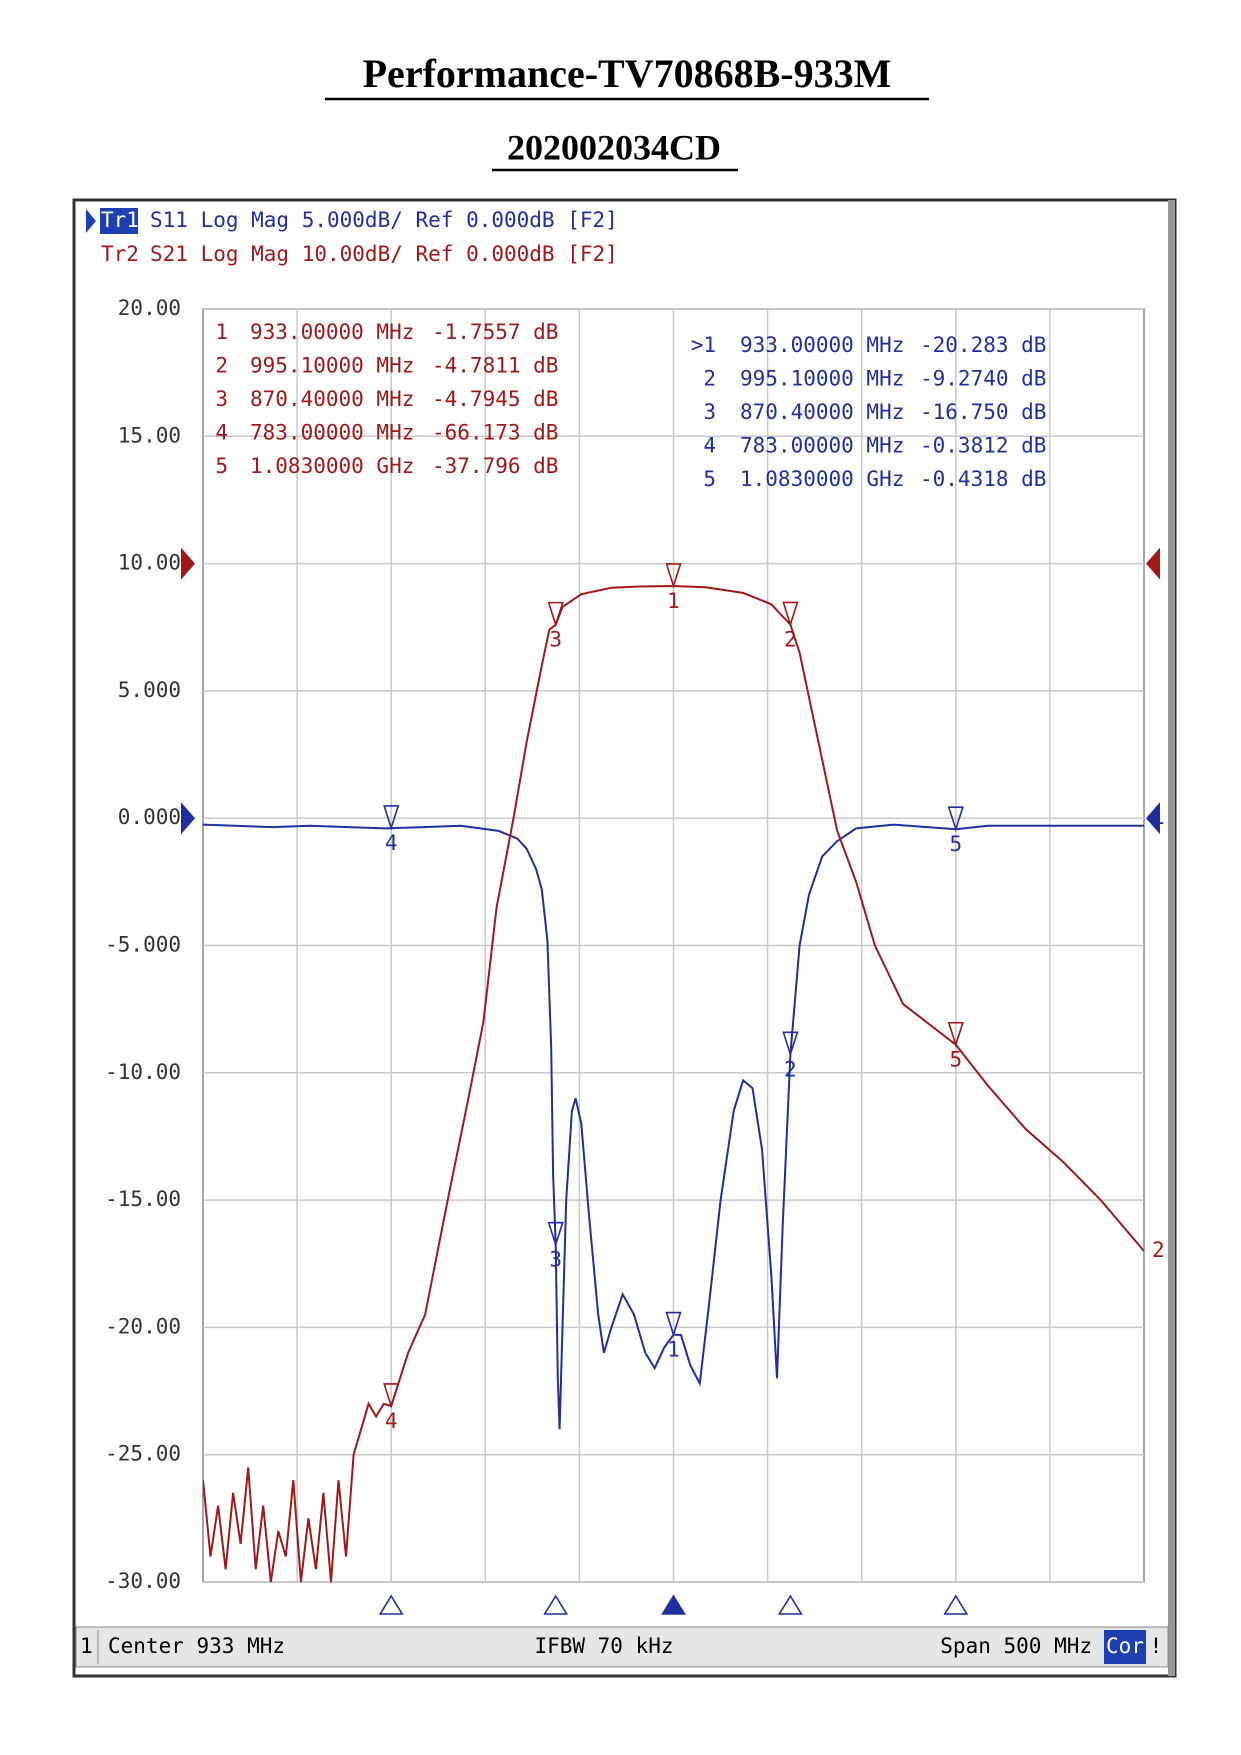 This screenshot has height=1755, width=1241. Describe the element at coordinates (86, 1646) in the screenshot. I see `channel: 1` at that location.